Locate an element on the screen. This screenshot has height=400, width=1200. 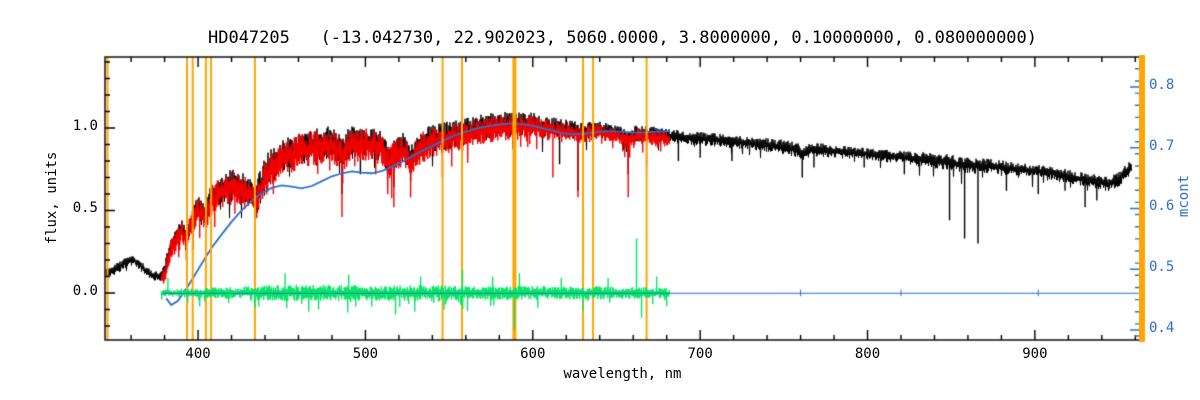
y-left-tick-label: 1.0 is located at coordinates (85, 125).